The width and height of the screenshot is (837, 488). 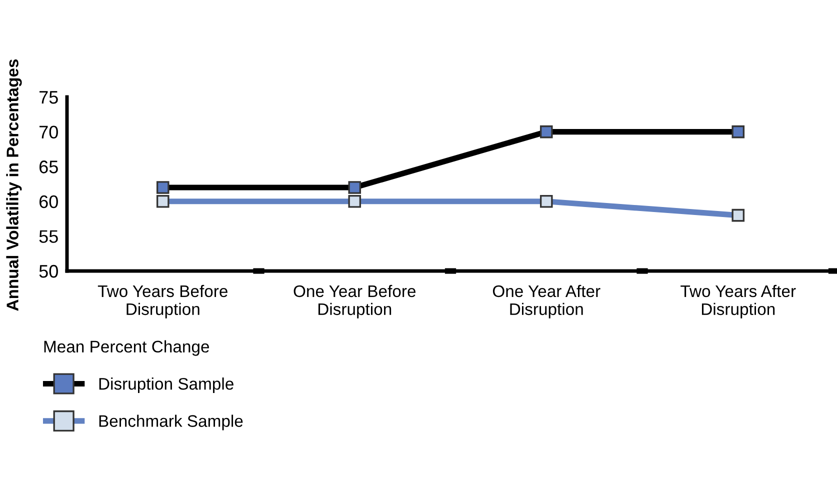 What do you see at coordinates (355, 301) in the screenshot?
I see `x-tick-label: One Year Before Disruption` at bounding box center [355, 301].